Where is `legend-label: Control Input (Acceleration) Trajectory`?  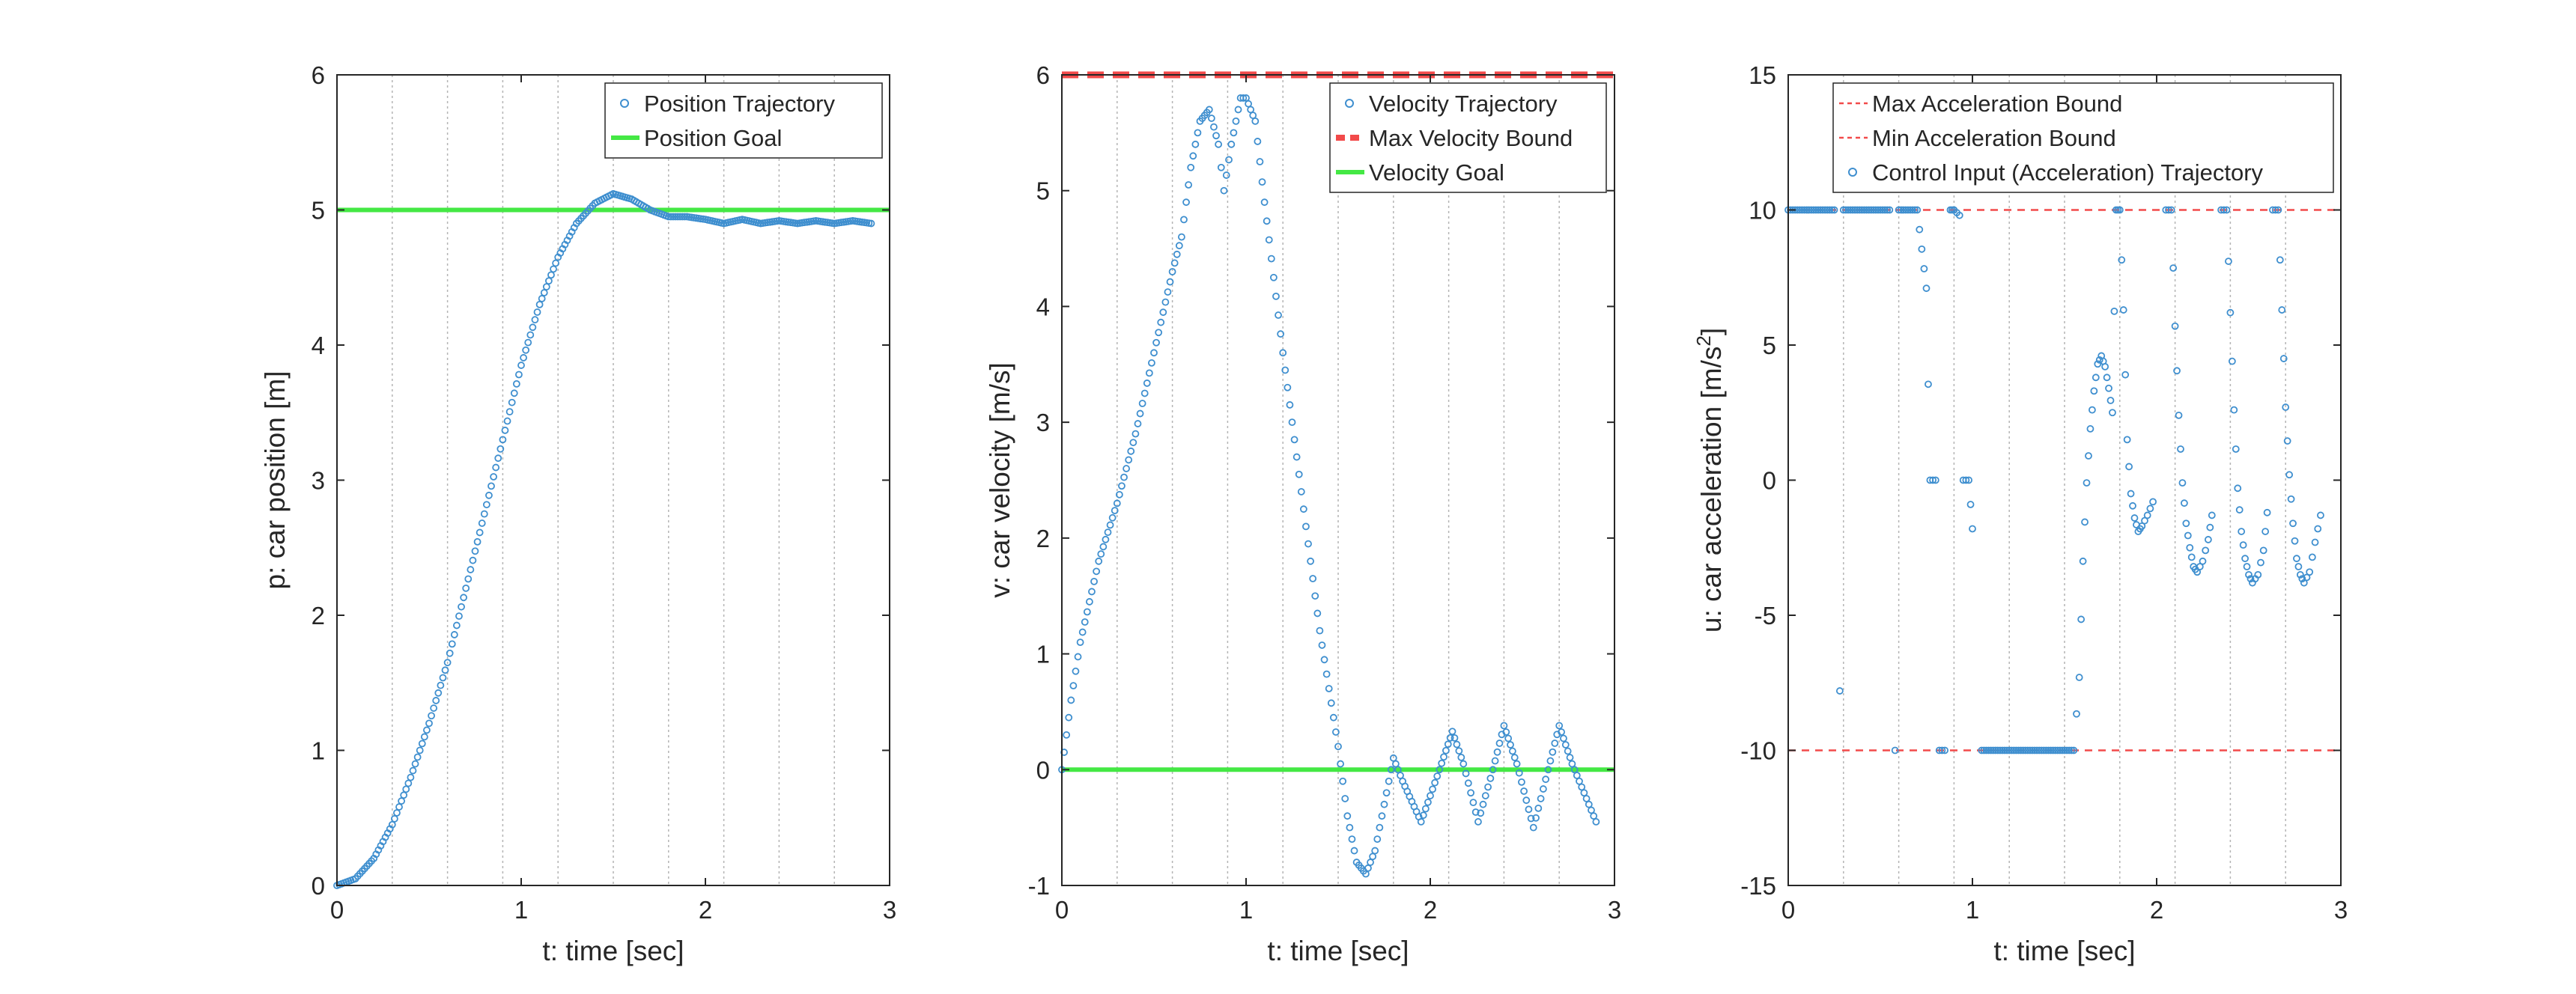 legend-label: Control Input (Acceleration) Trajectory is located at coordinates (2068, 173).